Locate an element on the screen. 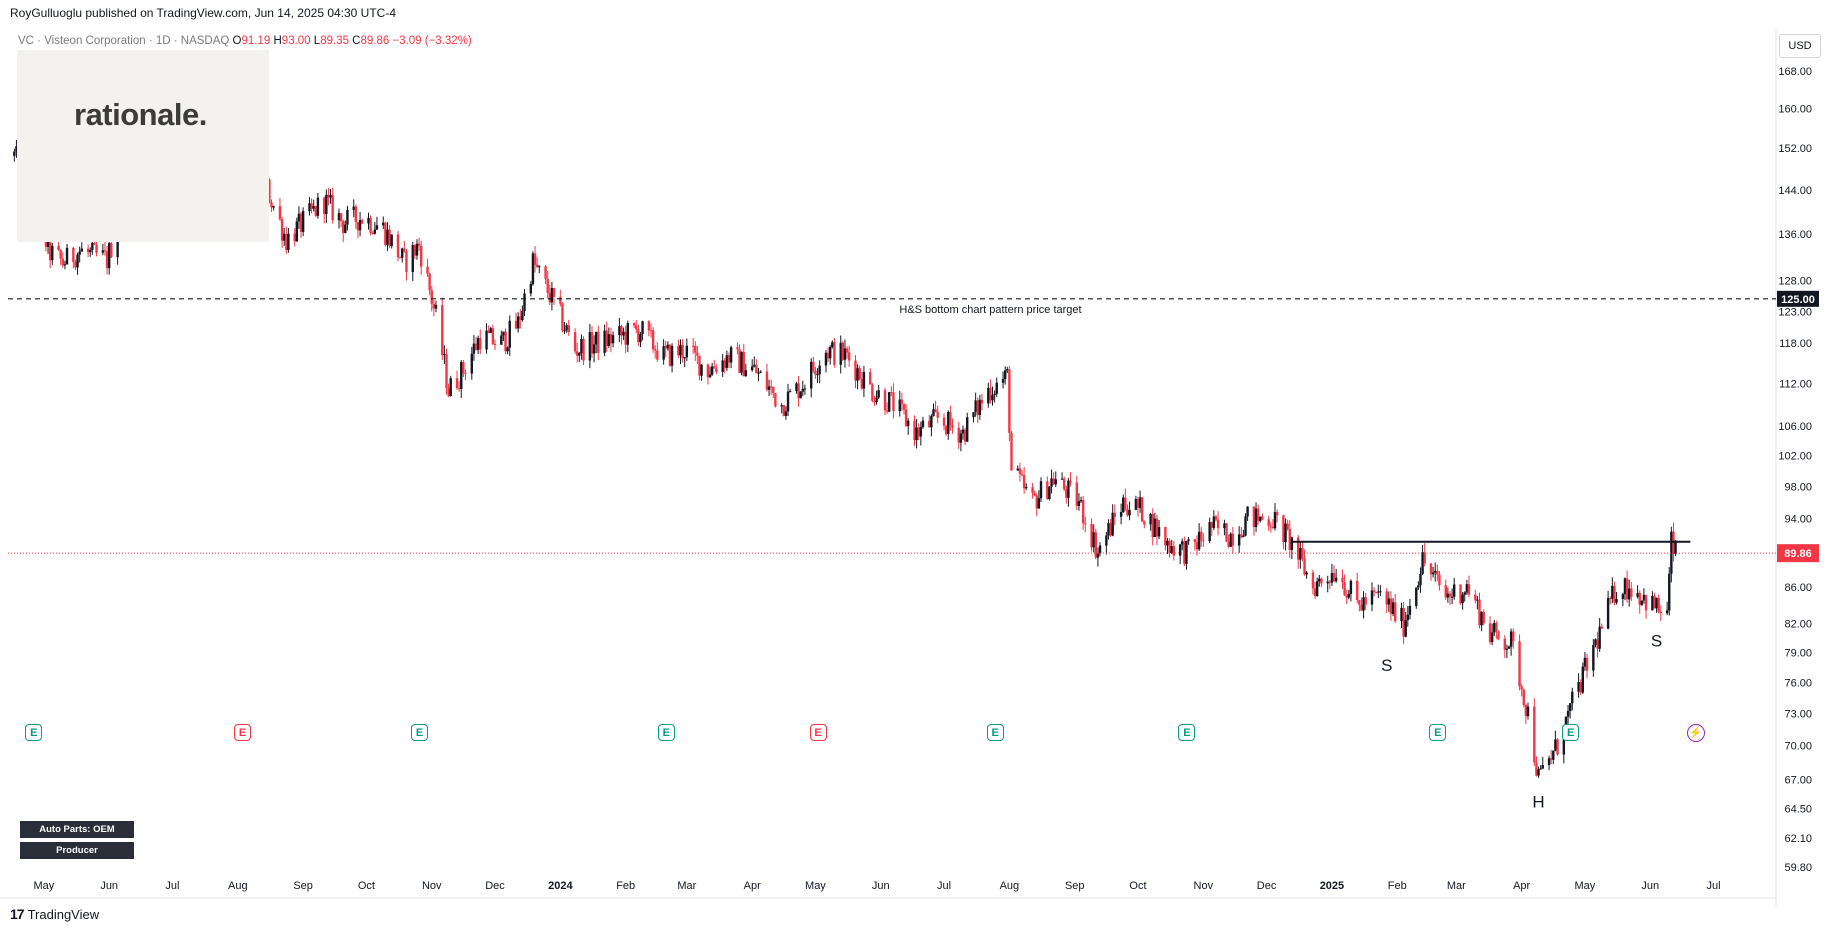 The height and width of the screenshot is (933, 1835). time-tick-label: Oct is located at coordinates (1137, 886).